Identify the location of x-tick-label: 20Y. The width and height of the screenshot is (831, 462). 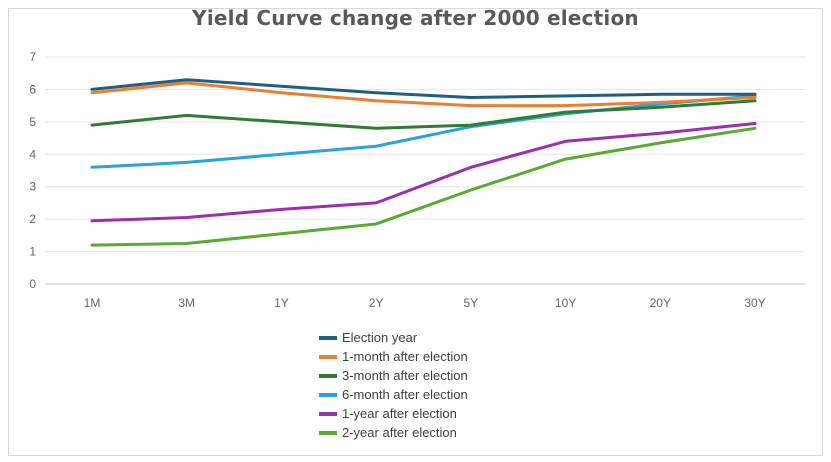
(660, 303).